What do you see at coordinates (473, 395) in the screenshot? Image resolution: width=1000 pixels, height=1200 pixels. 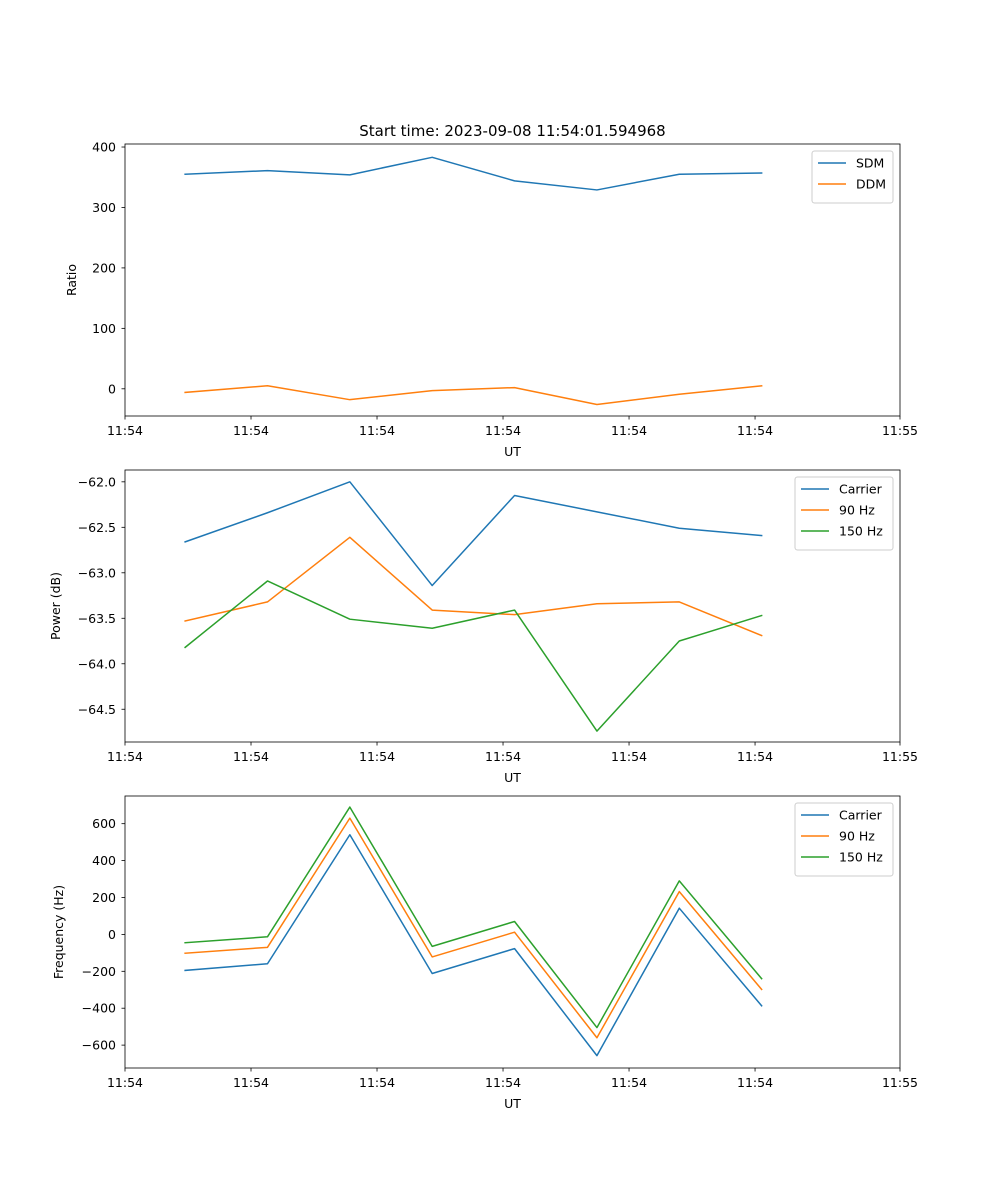 I see `series-line-ddm` at bounding box center [473, 395].